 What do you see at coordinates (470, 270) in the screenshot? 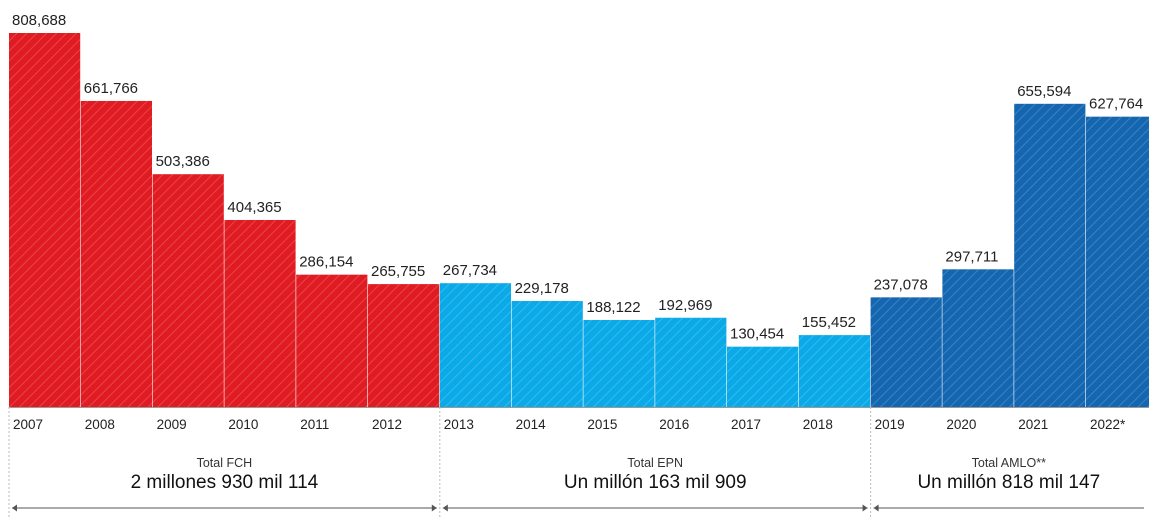
I see `value-label-2013: 267,734` at bounding box center [470, 270].